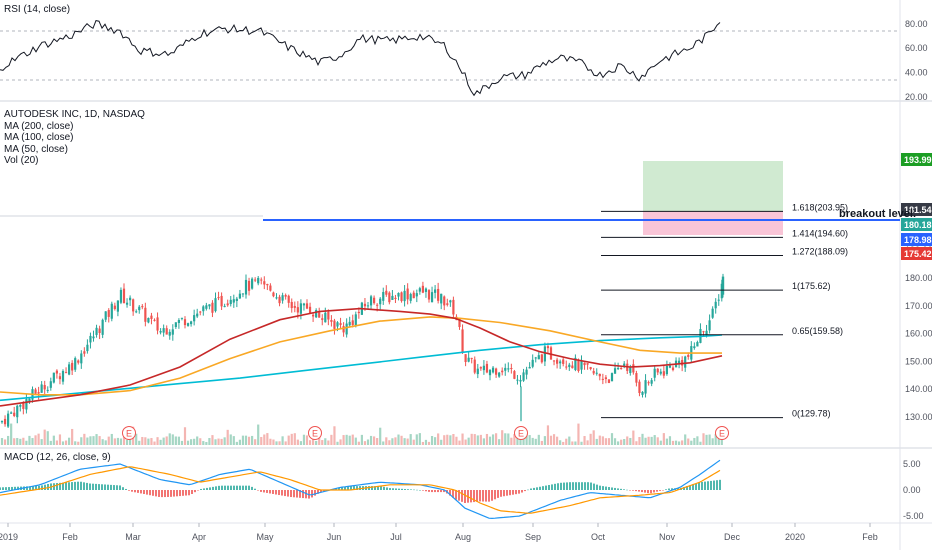 The image size is (932, 550). What do you see at coordinates (667, 537) in the screenshot?
I see `time-tick-label: Nov` at bounding box center [667, 537].